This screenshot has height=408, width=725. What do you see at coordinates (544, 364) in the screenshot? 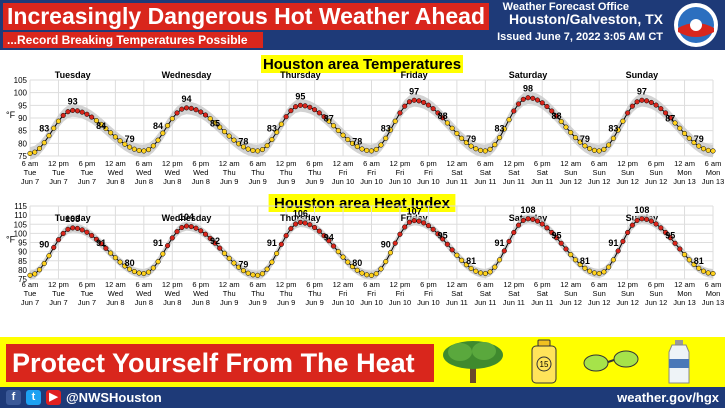
I see `svg-text: 15` at bounding box center [544, 364].